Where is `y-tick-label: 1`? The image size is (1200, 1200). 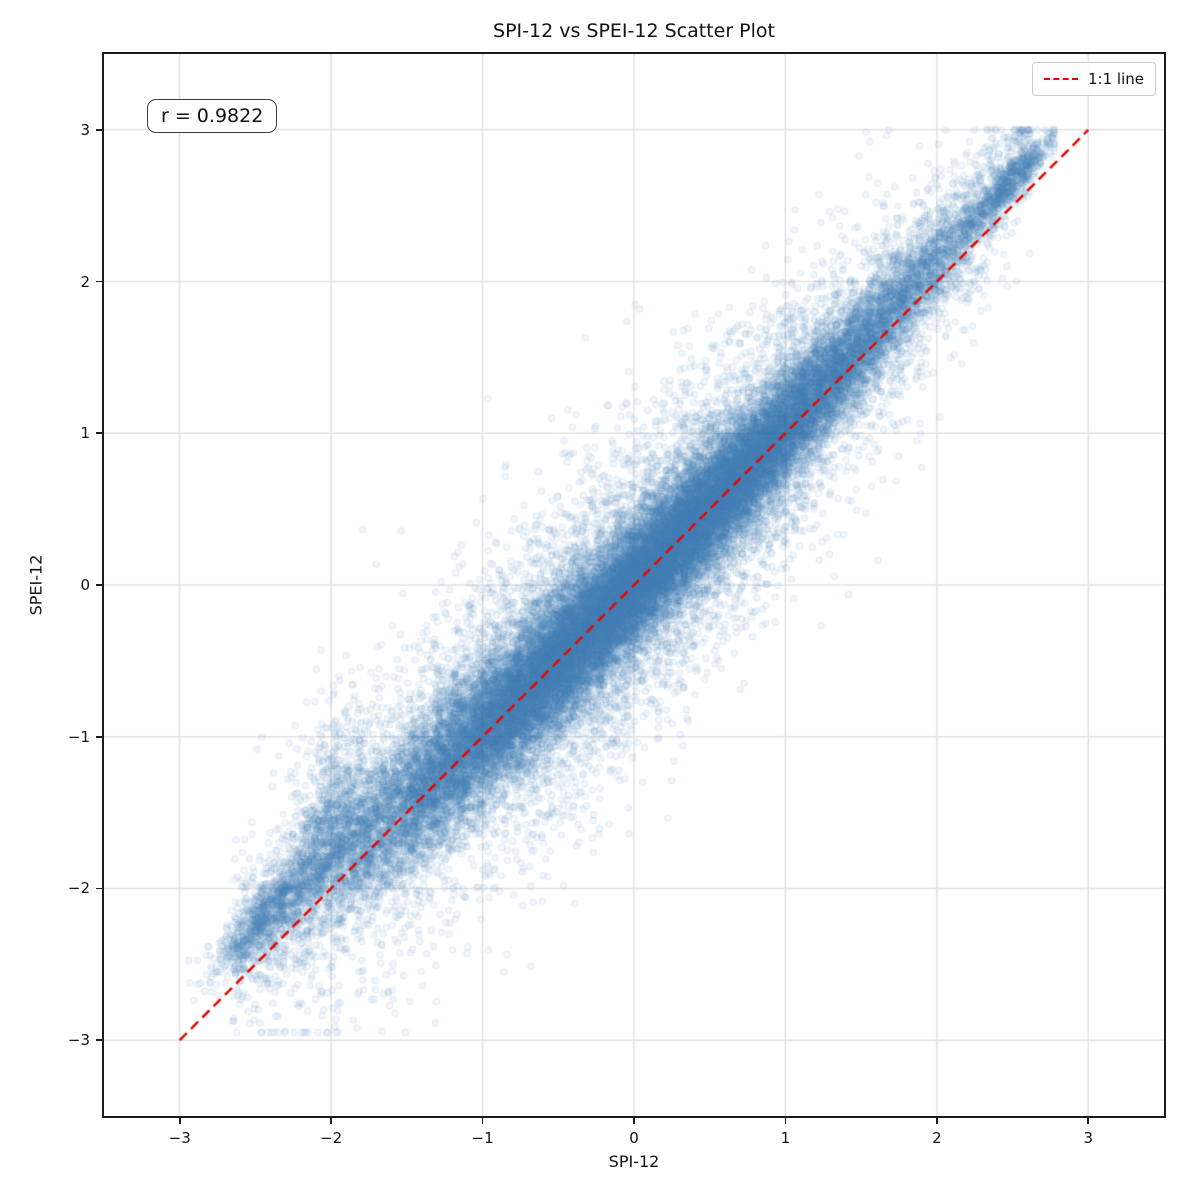 y-tick-label: 1 is located at coordinates (85, 433).